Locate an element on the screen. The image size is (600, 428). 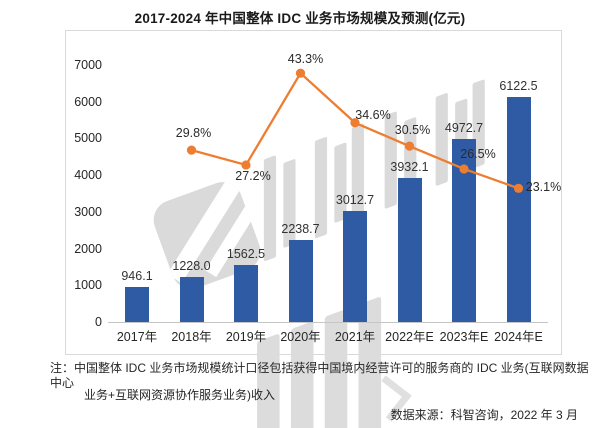
bar-2017年 is located at coordinates (137, 304).